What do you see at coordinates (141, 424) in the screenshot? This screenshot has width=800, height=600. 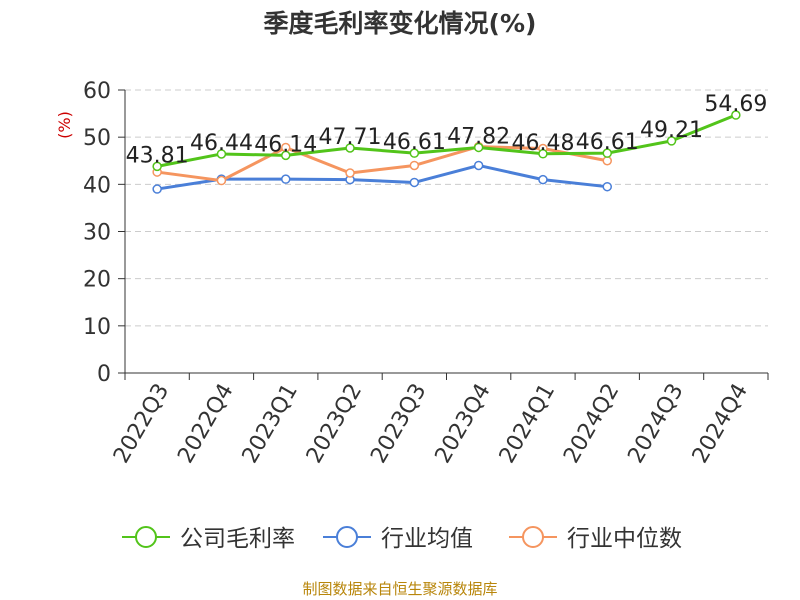 I see `x-tick-label: 2022Q3` at bounding box center [141, 424].